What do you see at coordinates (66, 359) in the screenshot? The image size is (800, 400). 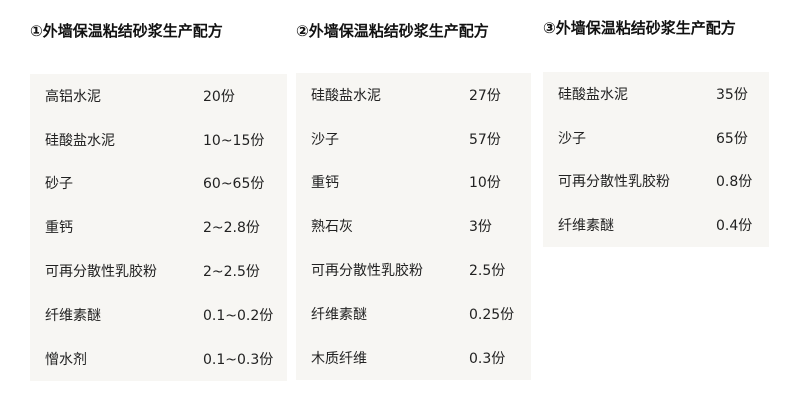 I see `ingredient-name: 憎水剂` at bounding box center [66, 359].